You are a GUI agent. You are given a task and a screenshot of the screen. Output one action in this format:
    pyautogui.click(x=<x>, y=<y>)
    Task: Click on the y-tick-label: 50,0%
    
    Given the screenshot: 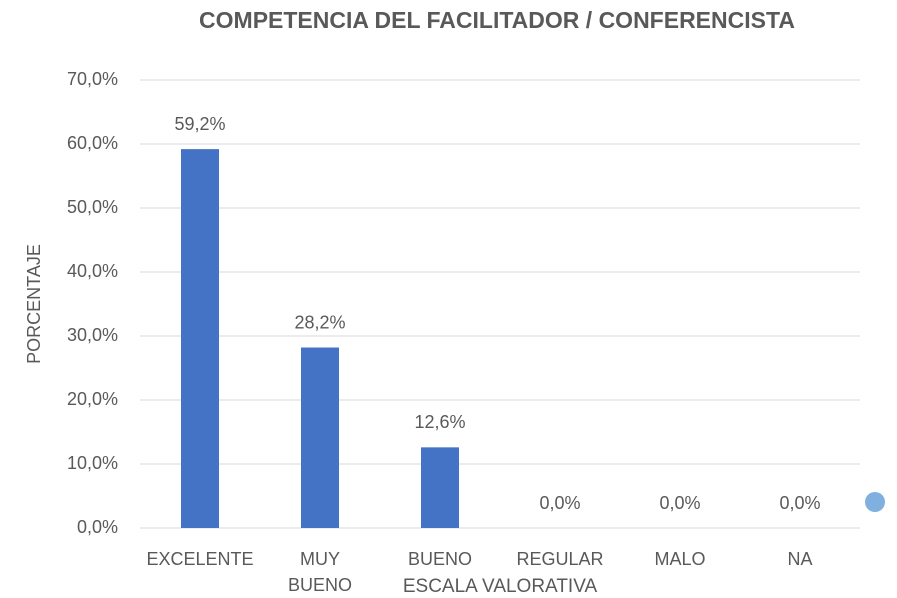 What is the action you would take?
    pyautogui.click(x=92, y=207)
    